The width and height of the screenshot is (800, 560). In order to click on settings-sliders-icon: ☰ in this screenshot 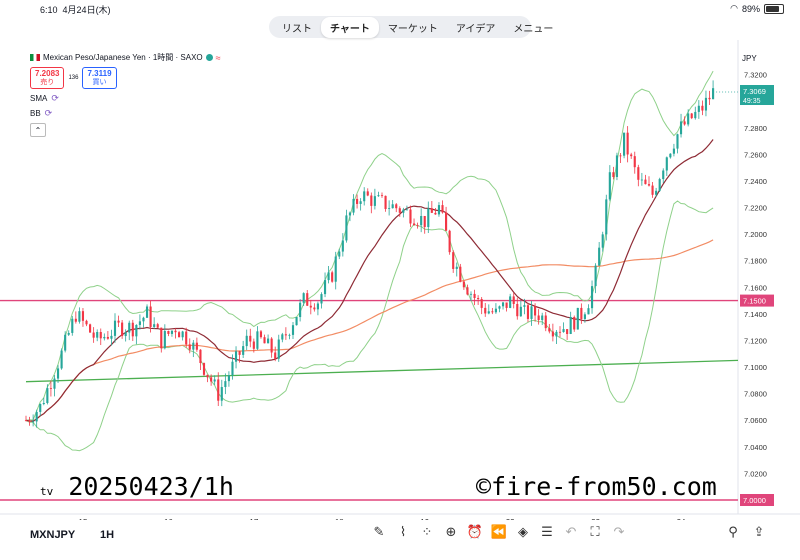, I will do `click(547, 532)`.